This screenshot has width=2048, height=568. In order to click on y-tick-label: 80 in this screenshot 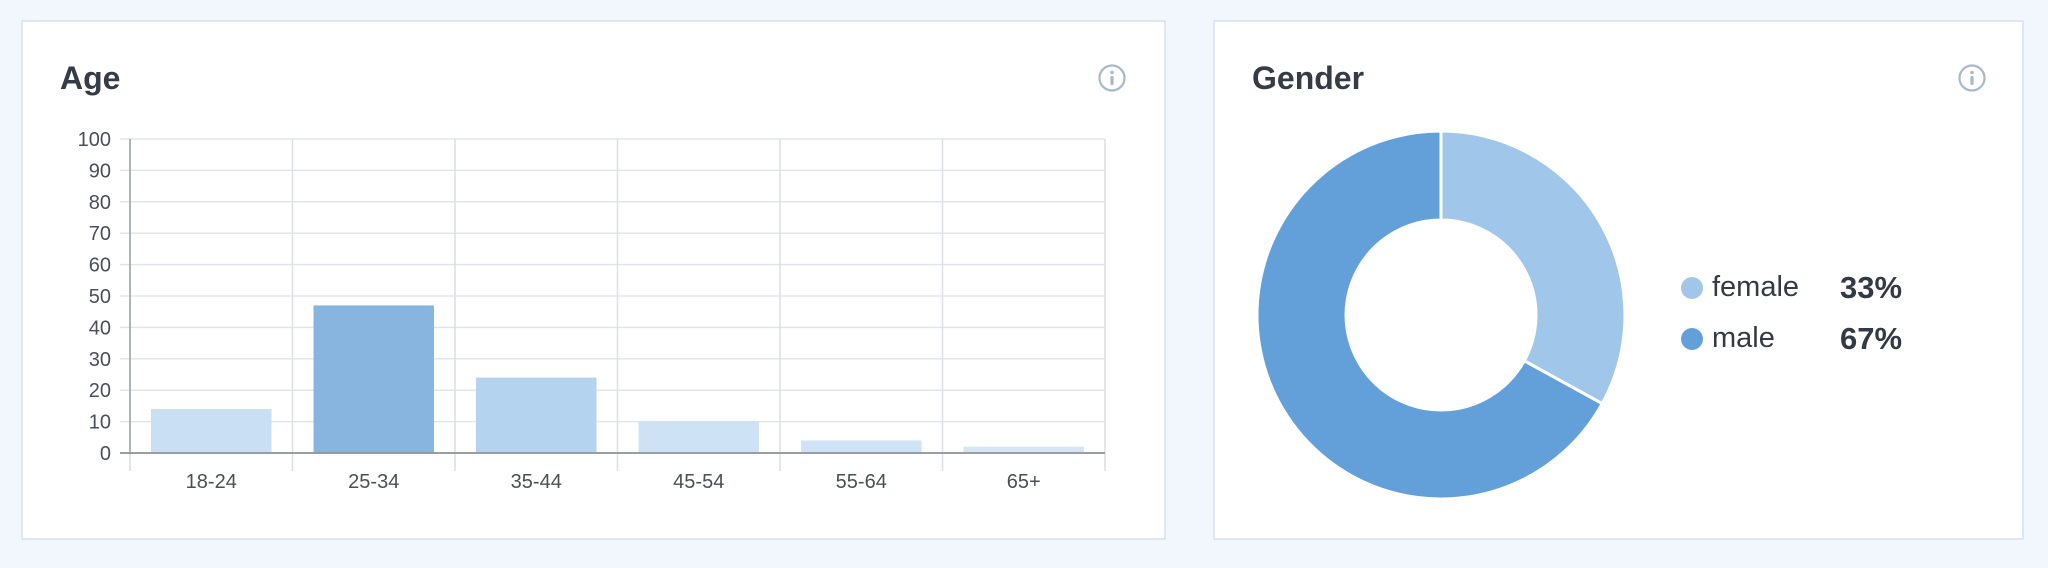, I will do `click(100, 203)`.